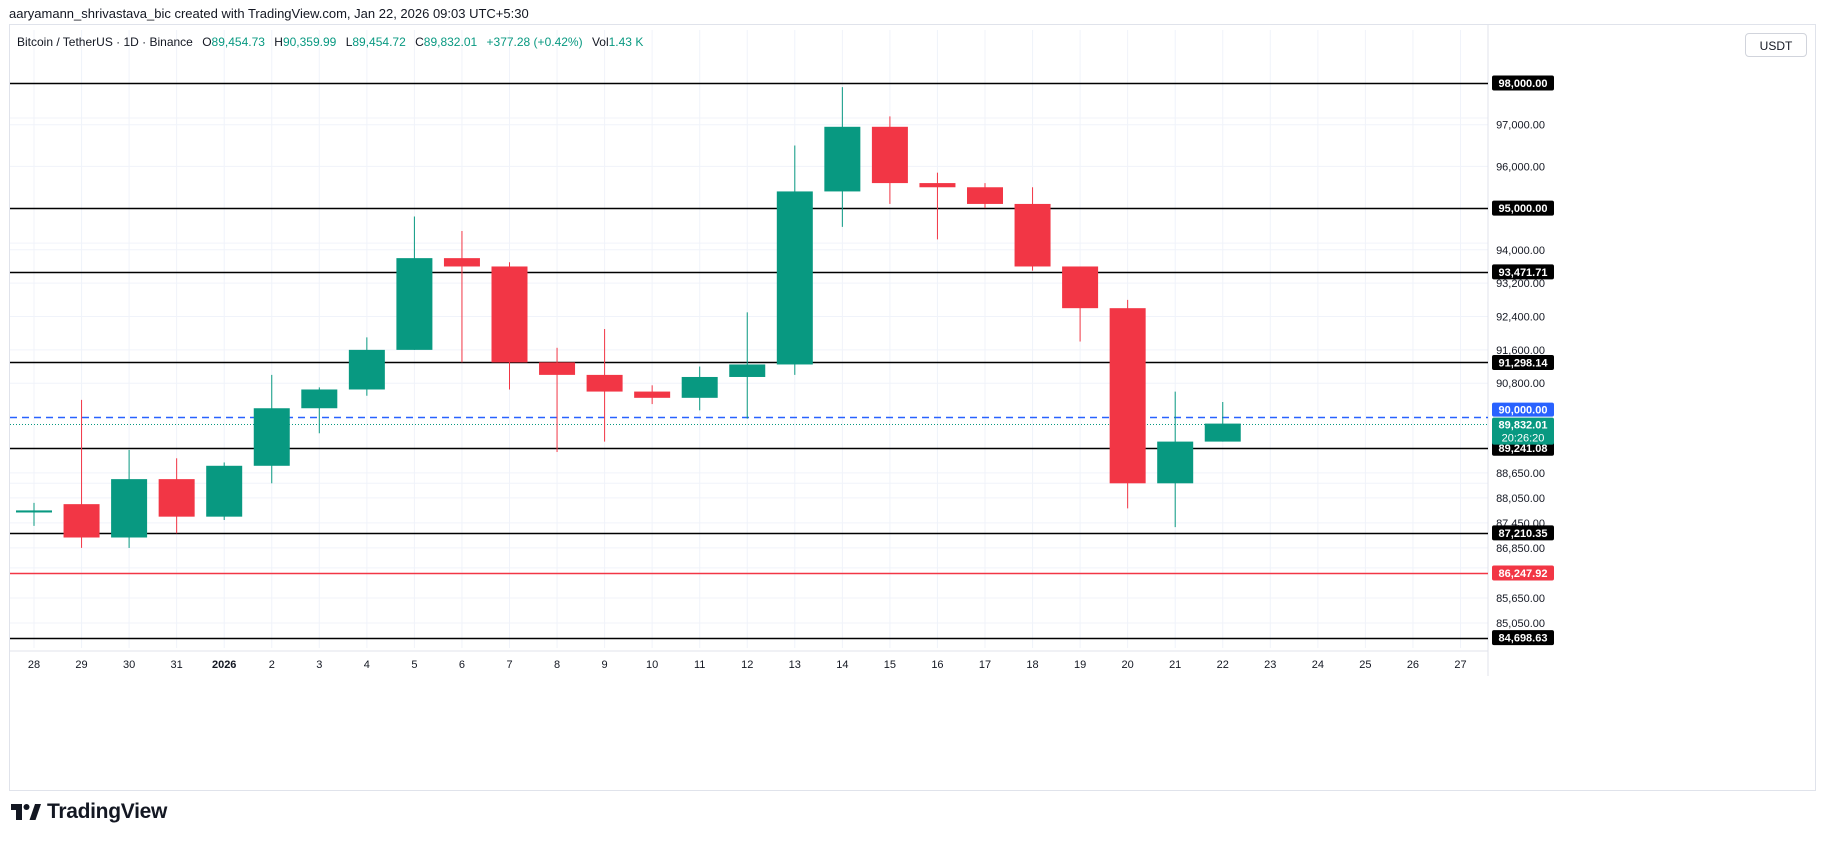 The width and height of the screenshot is (1825, 847). What do you see at coordinates (272, 665) in the screenshot?
I see `x-tick-label: 2` at bounding box center [272, 665].